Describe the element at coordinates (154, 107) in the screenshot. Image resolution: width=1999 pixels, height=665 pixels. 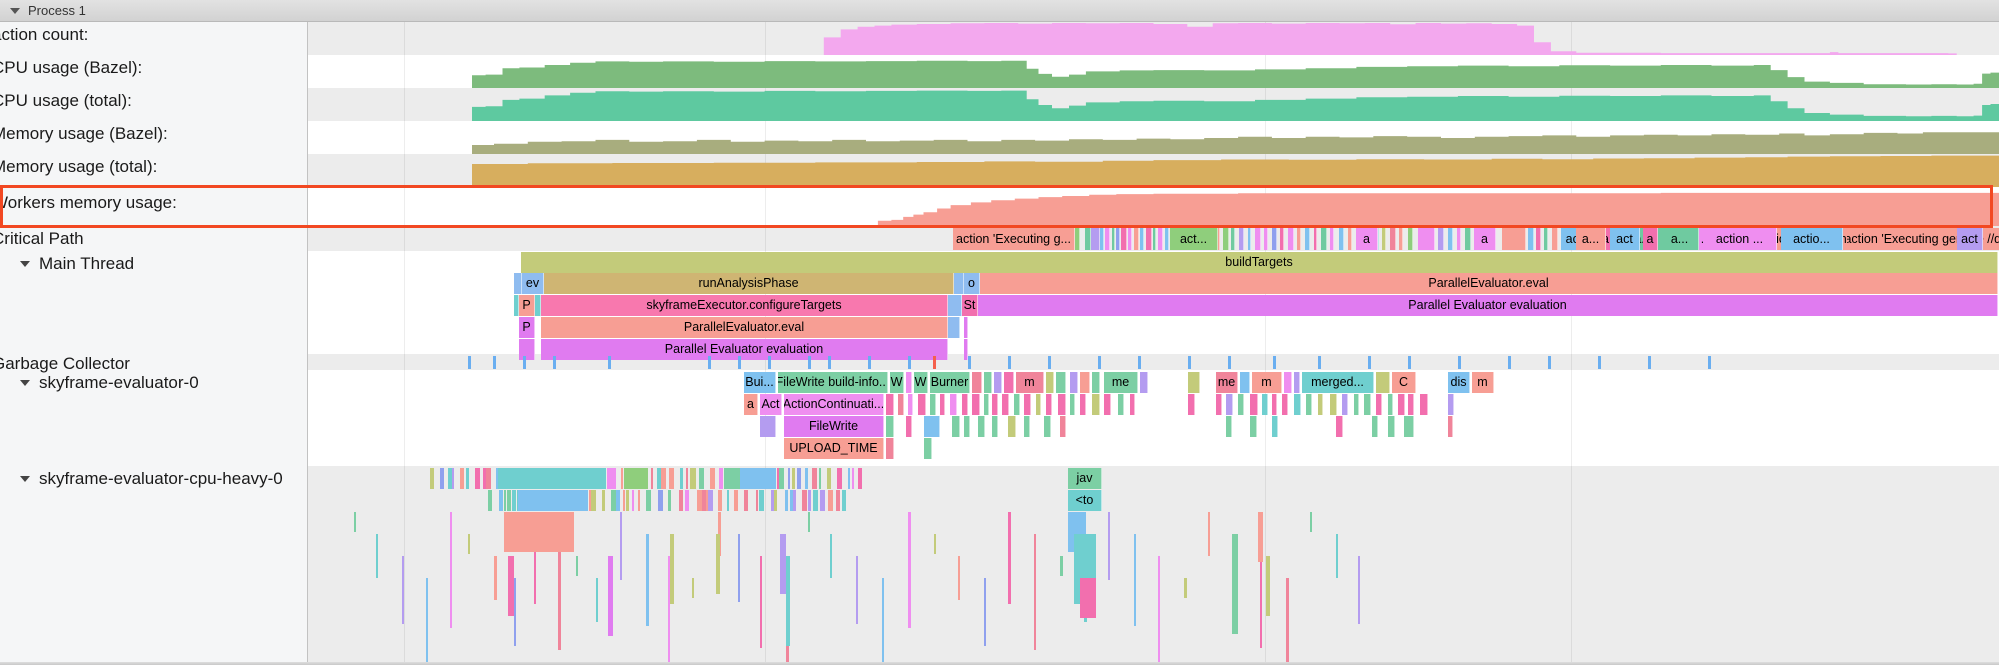
I see `track-label-cpu-total: CPU usage (total):` at that location.